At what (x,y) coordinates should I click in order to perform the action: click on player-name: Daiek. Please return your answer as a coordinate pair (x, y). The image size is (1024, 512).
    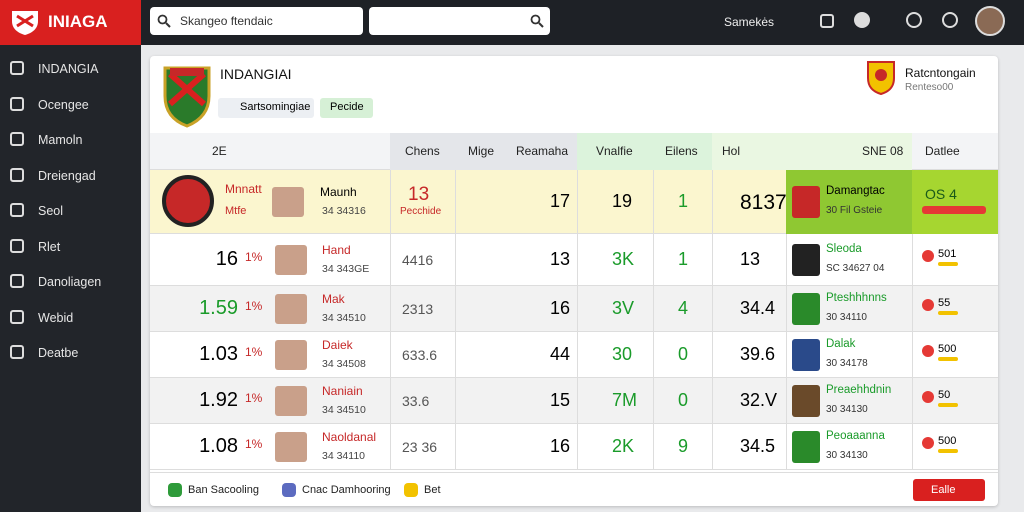
    Looking at the image, I should click on (337, 345).